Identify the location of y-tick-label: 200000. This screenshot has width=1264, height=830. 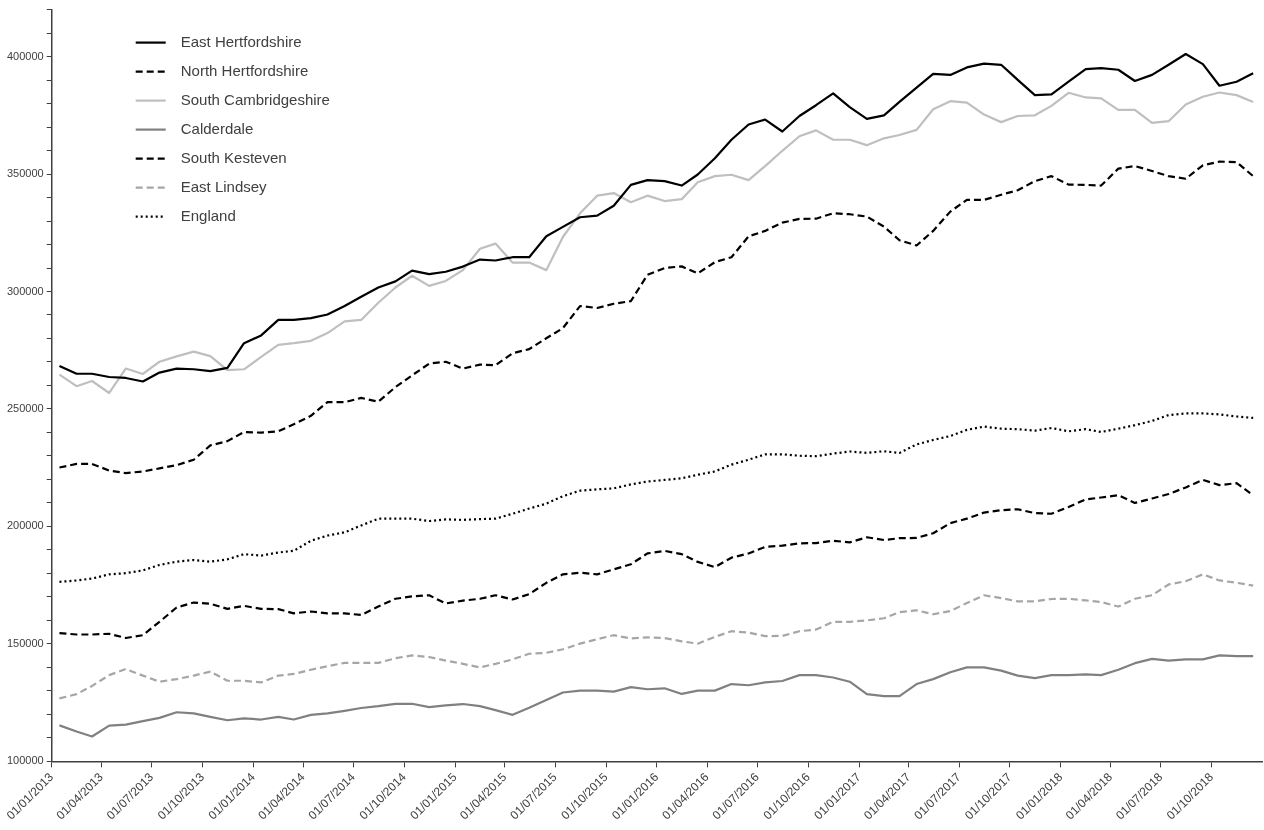
(25, 525).